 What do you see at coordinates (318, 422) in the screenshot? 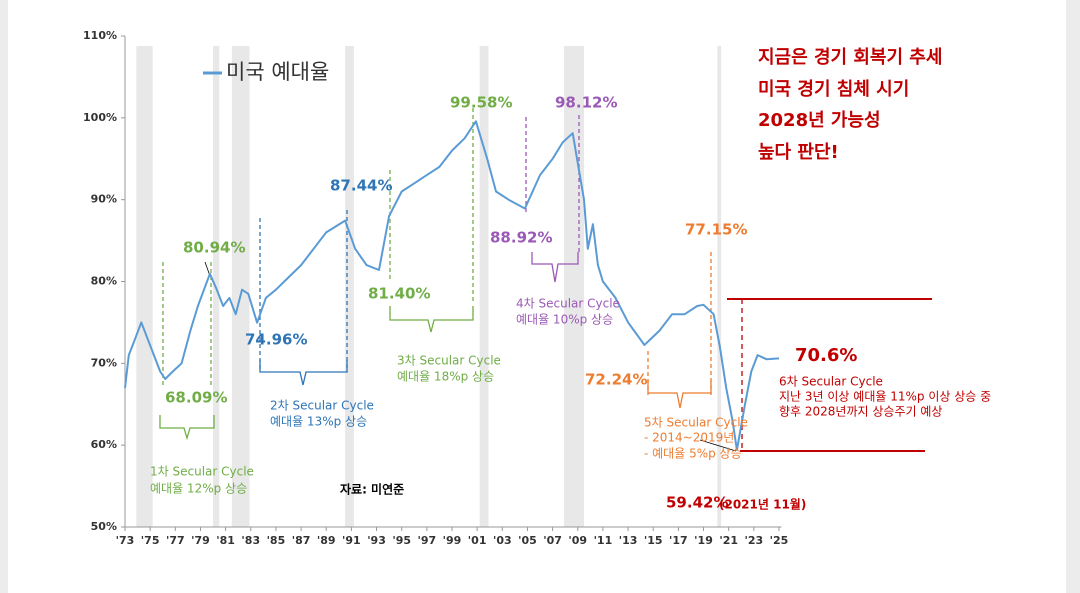
I see `annotation: 예대율 13%p 상승` at bounding box center [318, 422].